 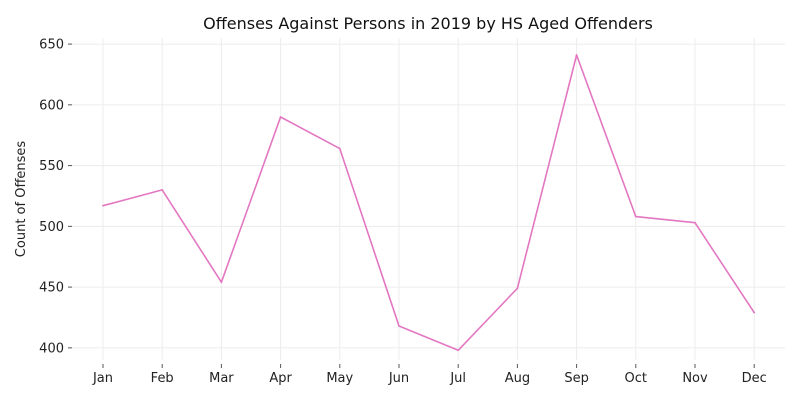 What do you see at coordinates (103, 205) in the screenshot?
I see `data-point-jan` at bounding box center [103, 205].